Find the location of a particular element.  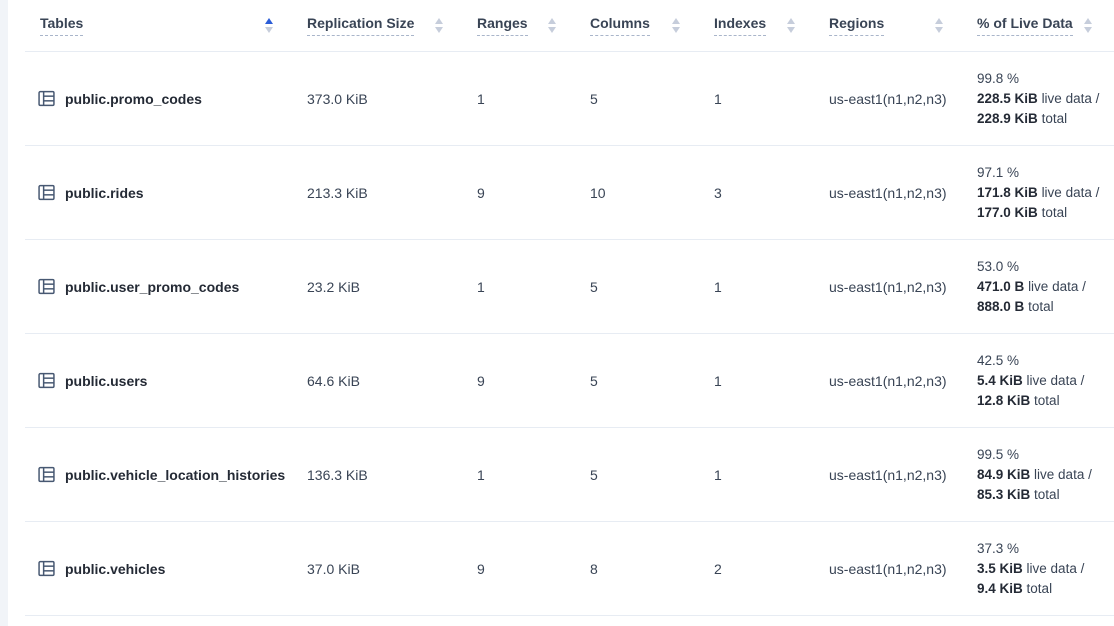

column-header-indexes: Indexes is located at coordinates (759, 25).